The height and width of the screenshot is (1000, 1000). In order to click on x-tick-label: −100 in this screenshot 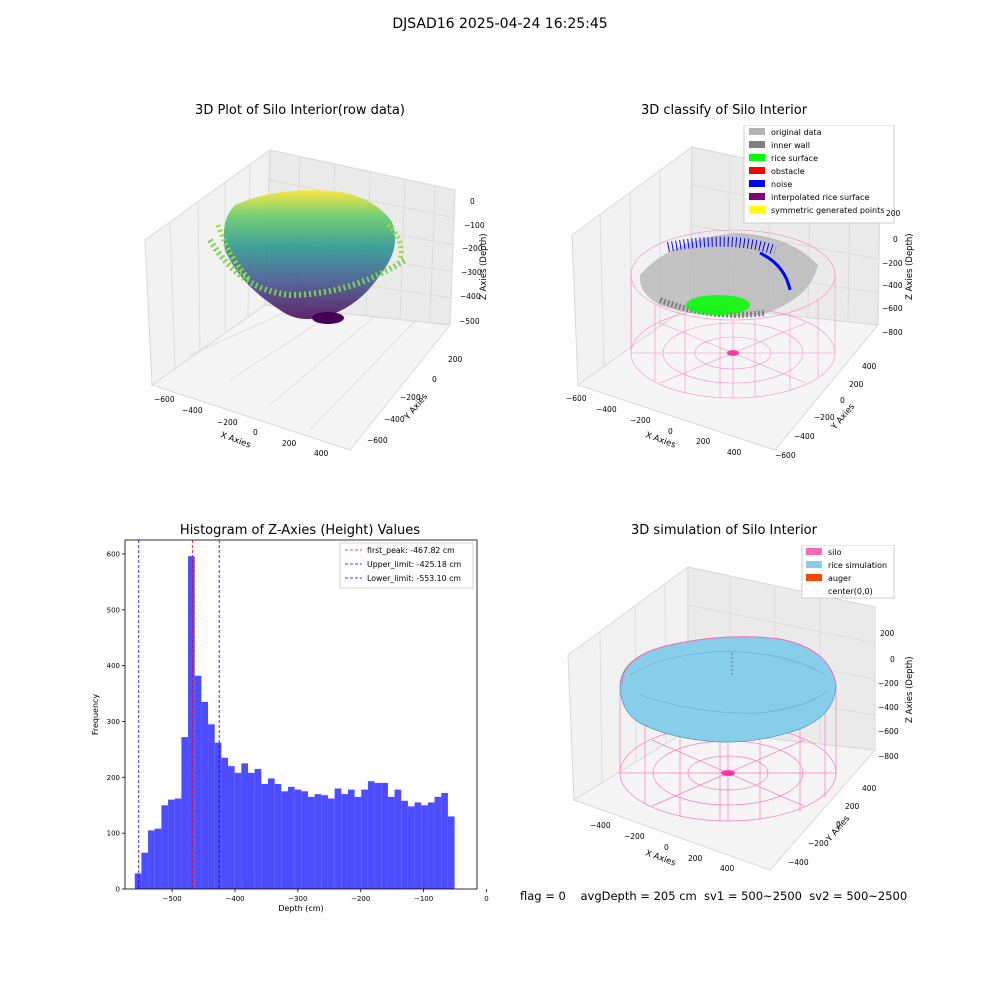, I will do `click(423, 899)`.